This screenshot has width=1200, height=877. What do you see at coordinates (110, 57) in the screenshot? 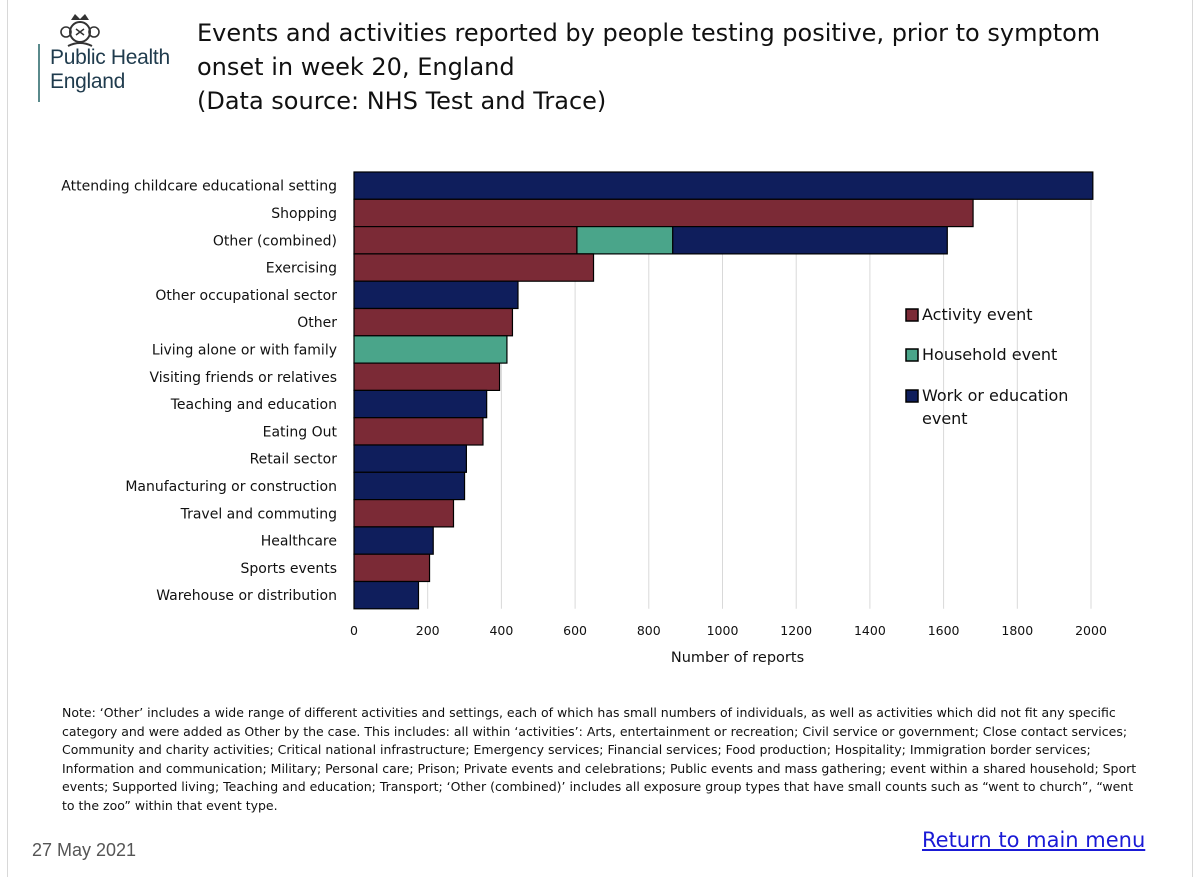
I see `org-name-line1: Public Health` at bounding box center [110, 57].